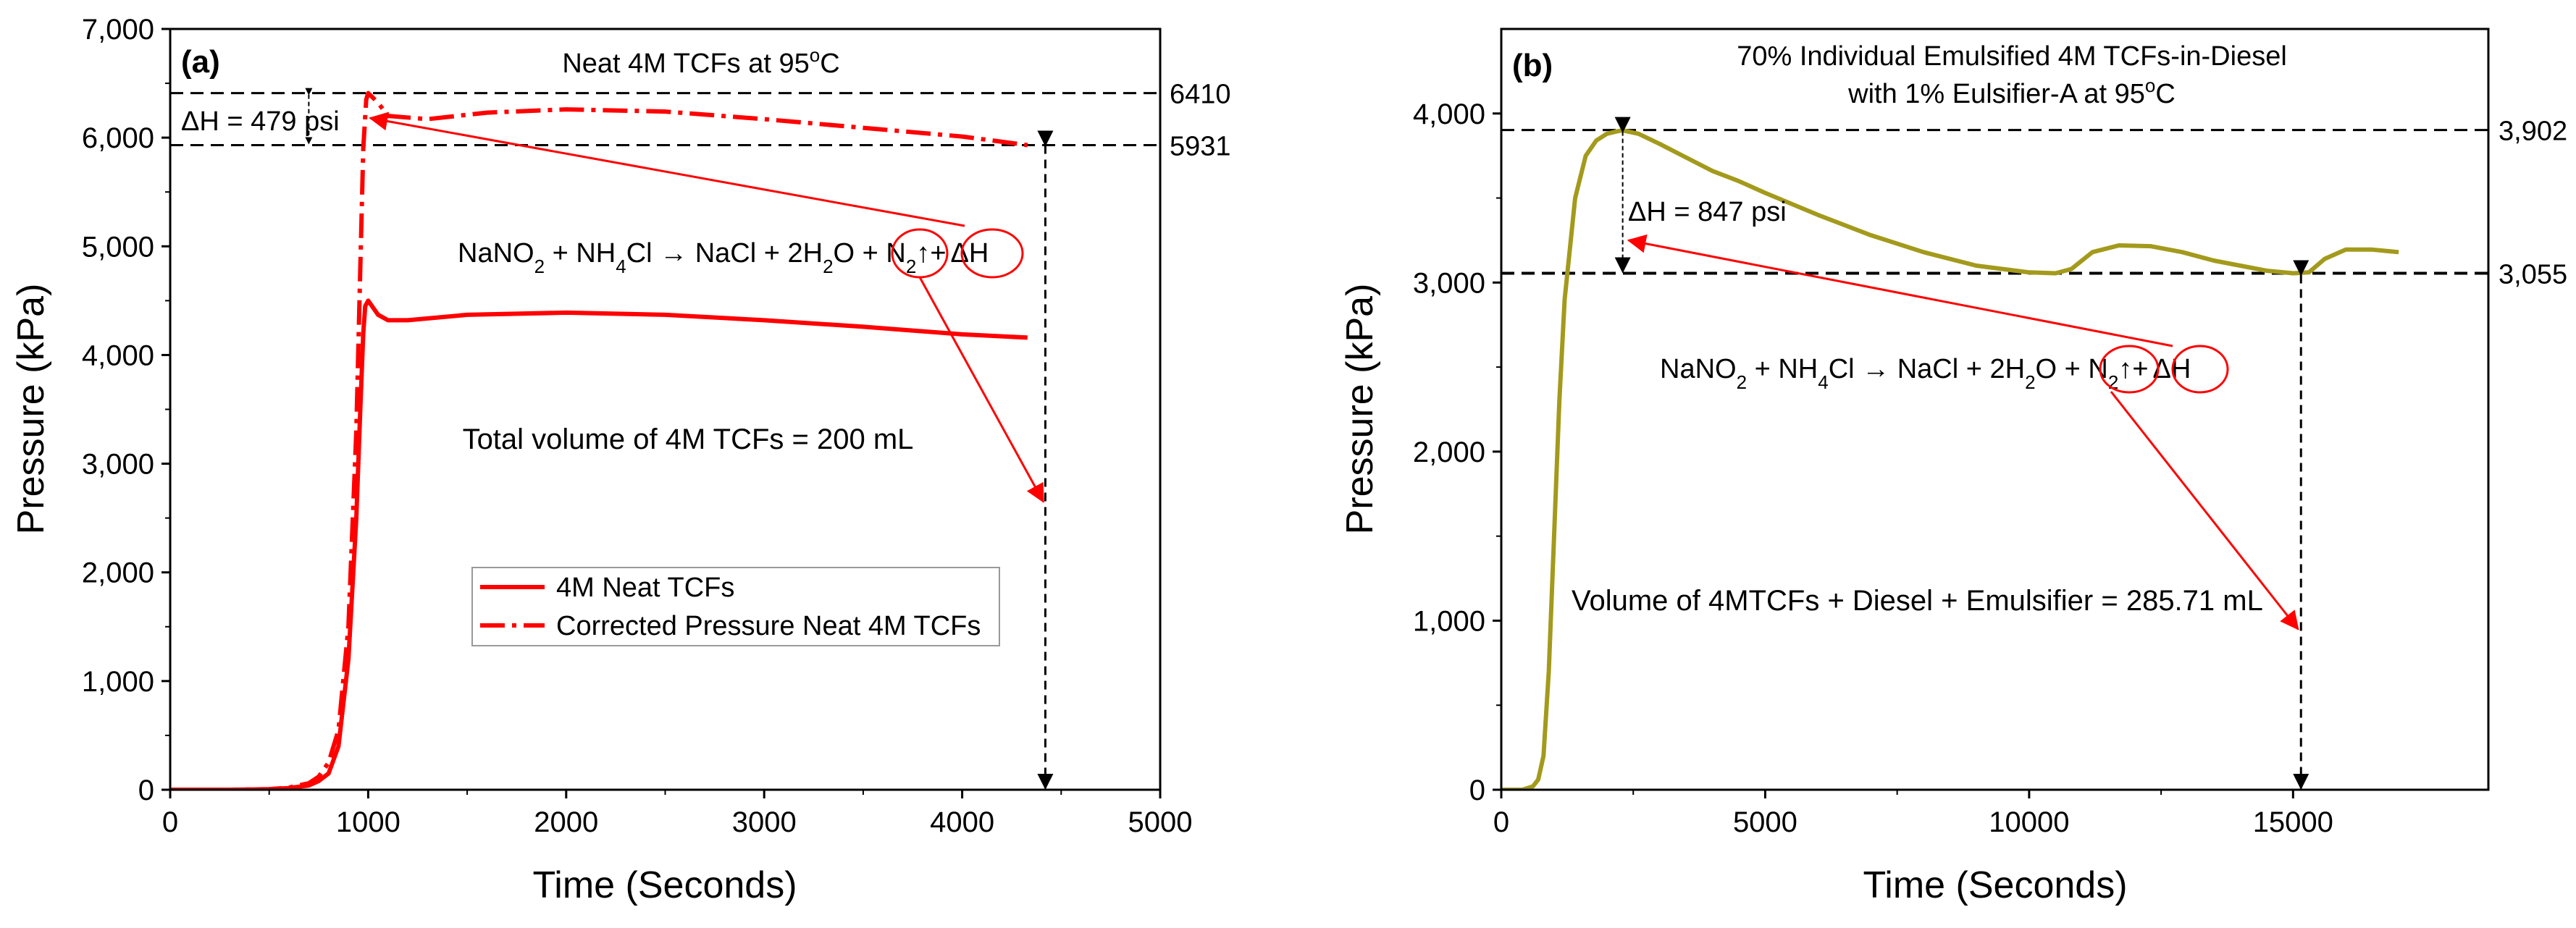  What do you see at coordinates (664, 885) in the screenshot?
I see `a-x-axis-title: Time (Seconds)` at bounding box center [664, 885].